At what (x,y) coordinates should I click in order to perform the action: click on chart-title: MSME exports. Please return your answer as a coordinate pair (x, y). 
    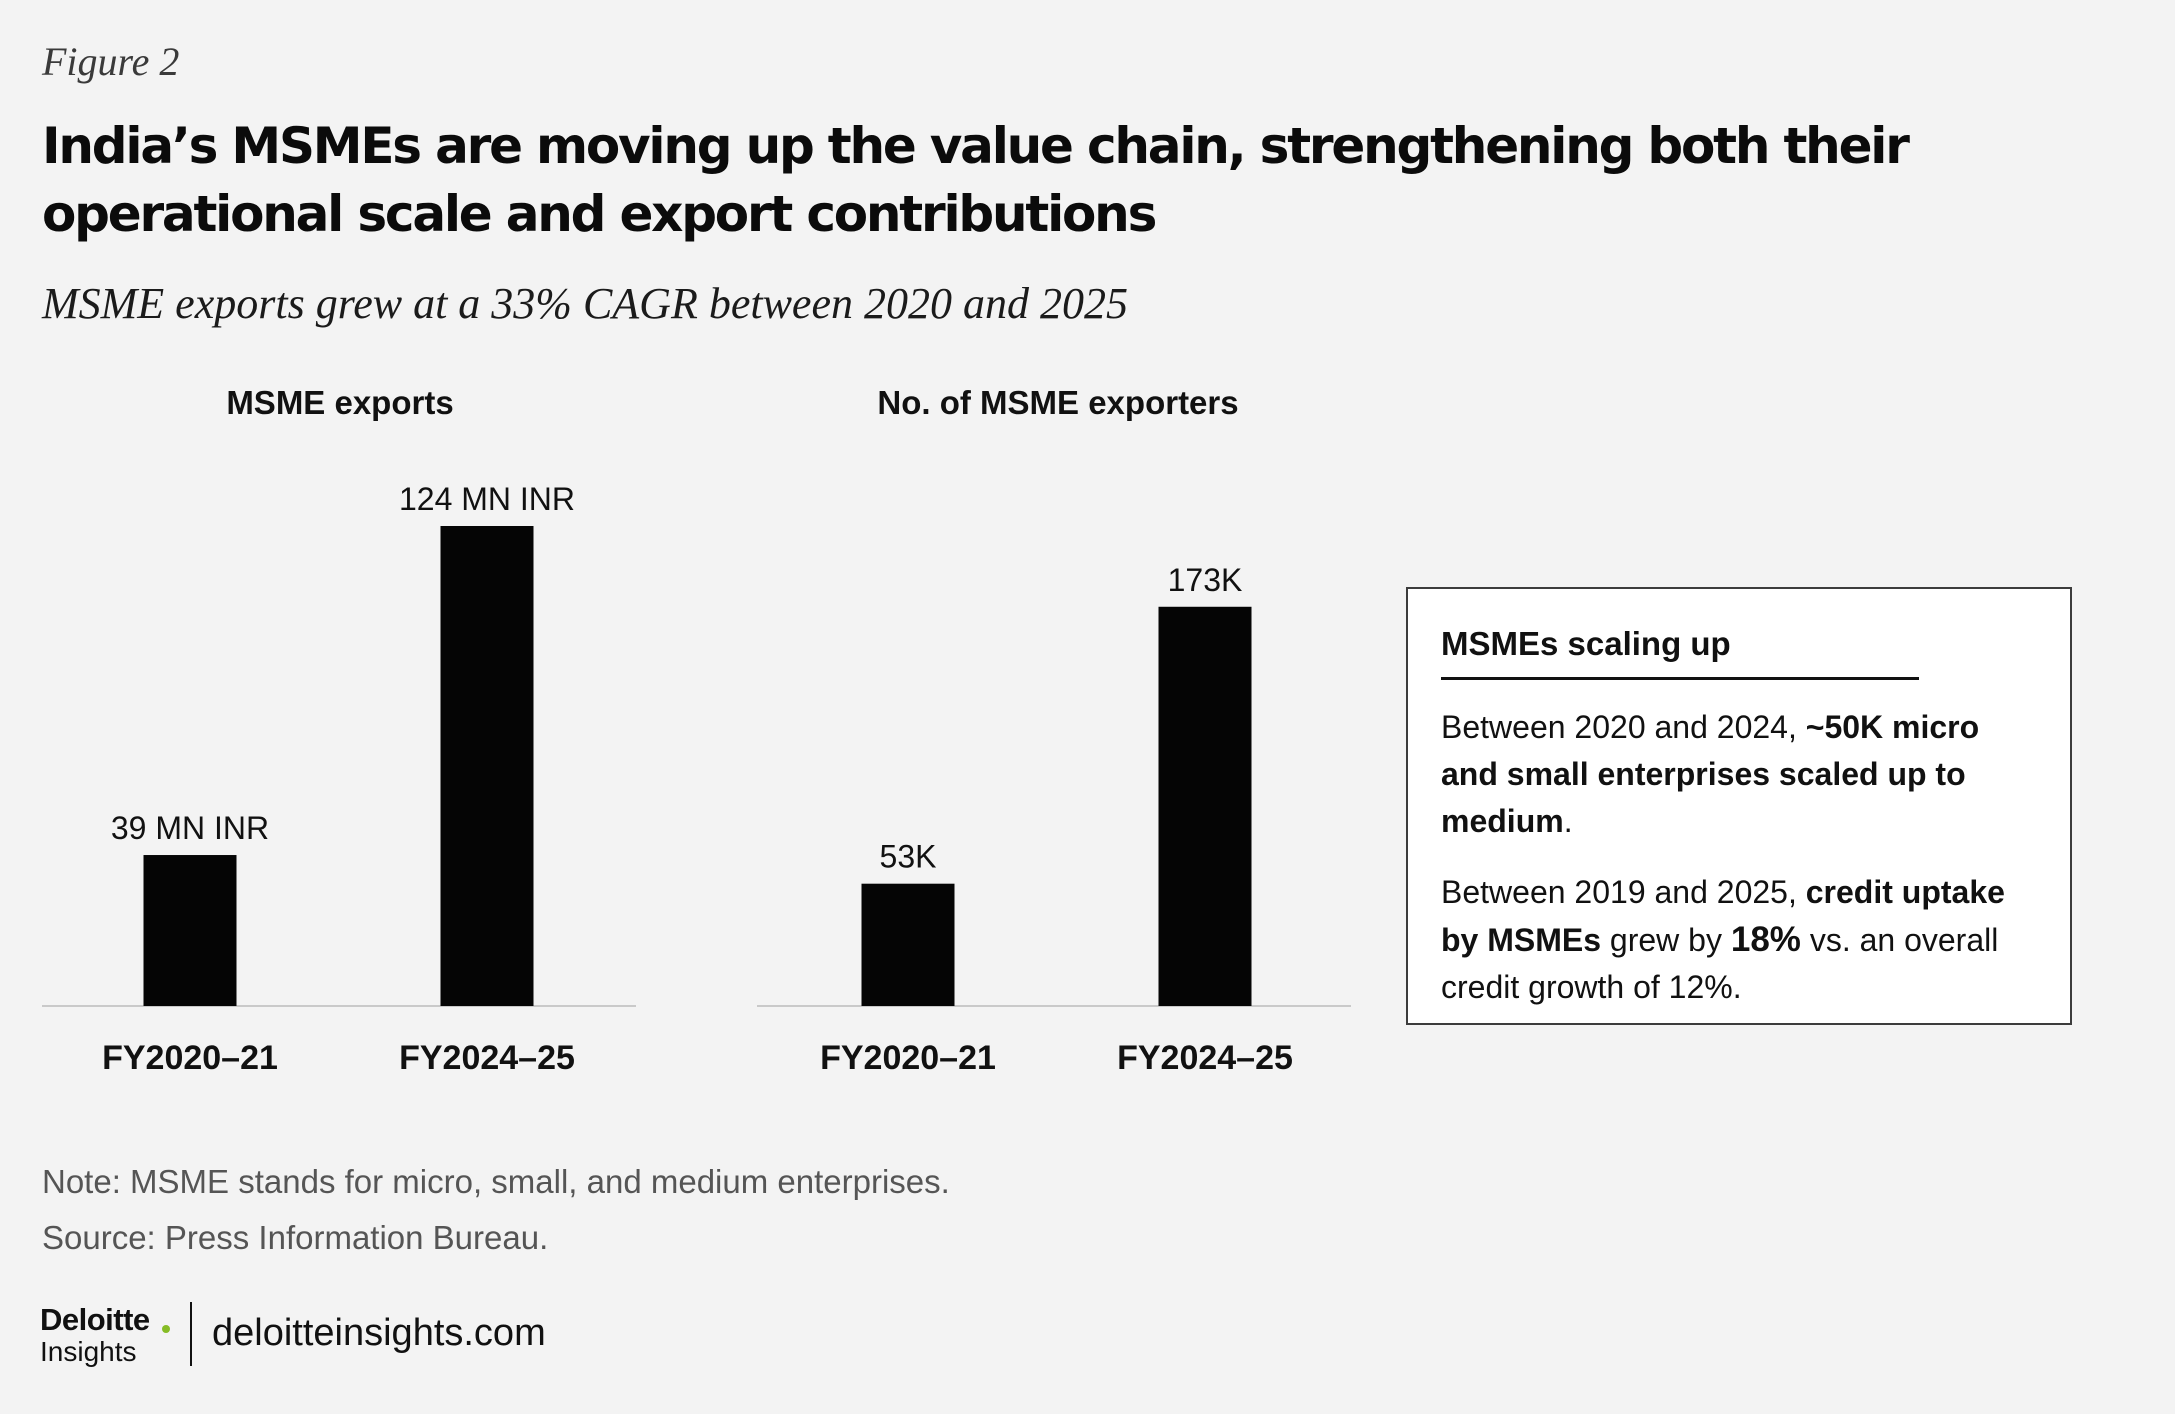
    Looking at the image, I should click on (339, 402).